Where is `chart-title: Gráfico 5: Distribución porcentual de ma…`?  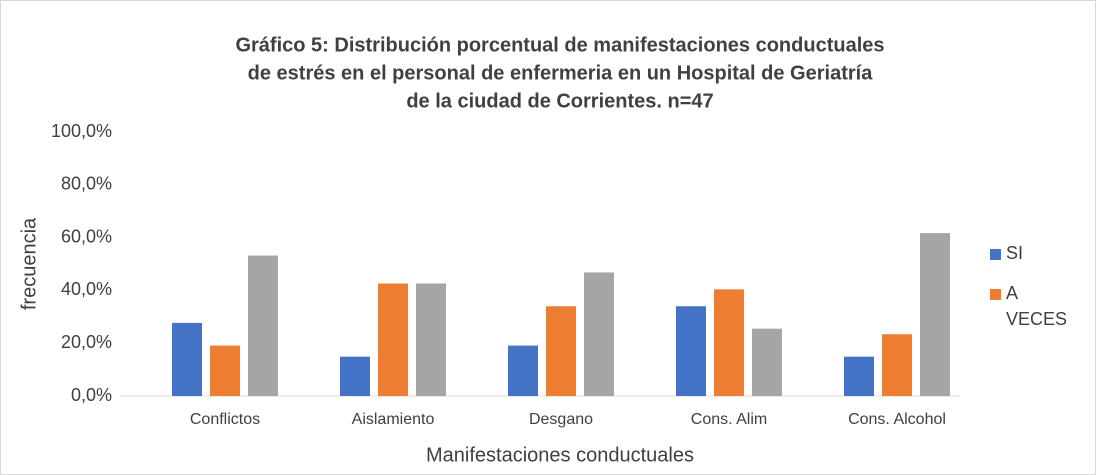 chart-title: Gráfico 5: Distribución porcentual de ma… is located at coordinates (559, 45).